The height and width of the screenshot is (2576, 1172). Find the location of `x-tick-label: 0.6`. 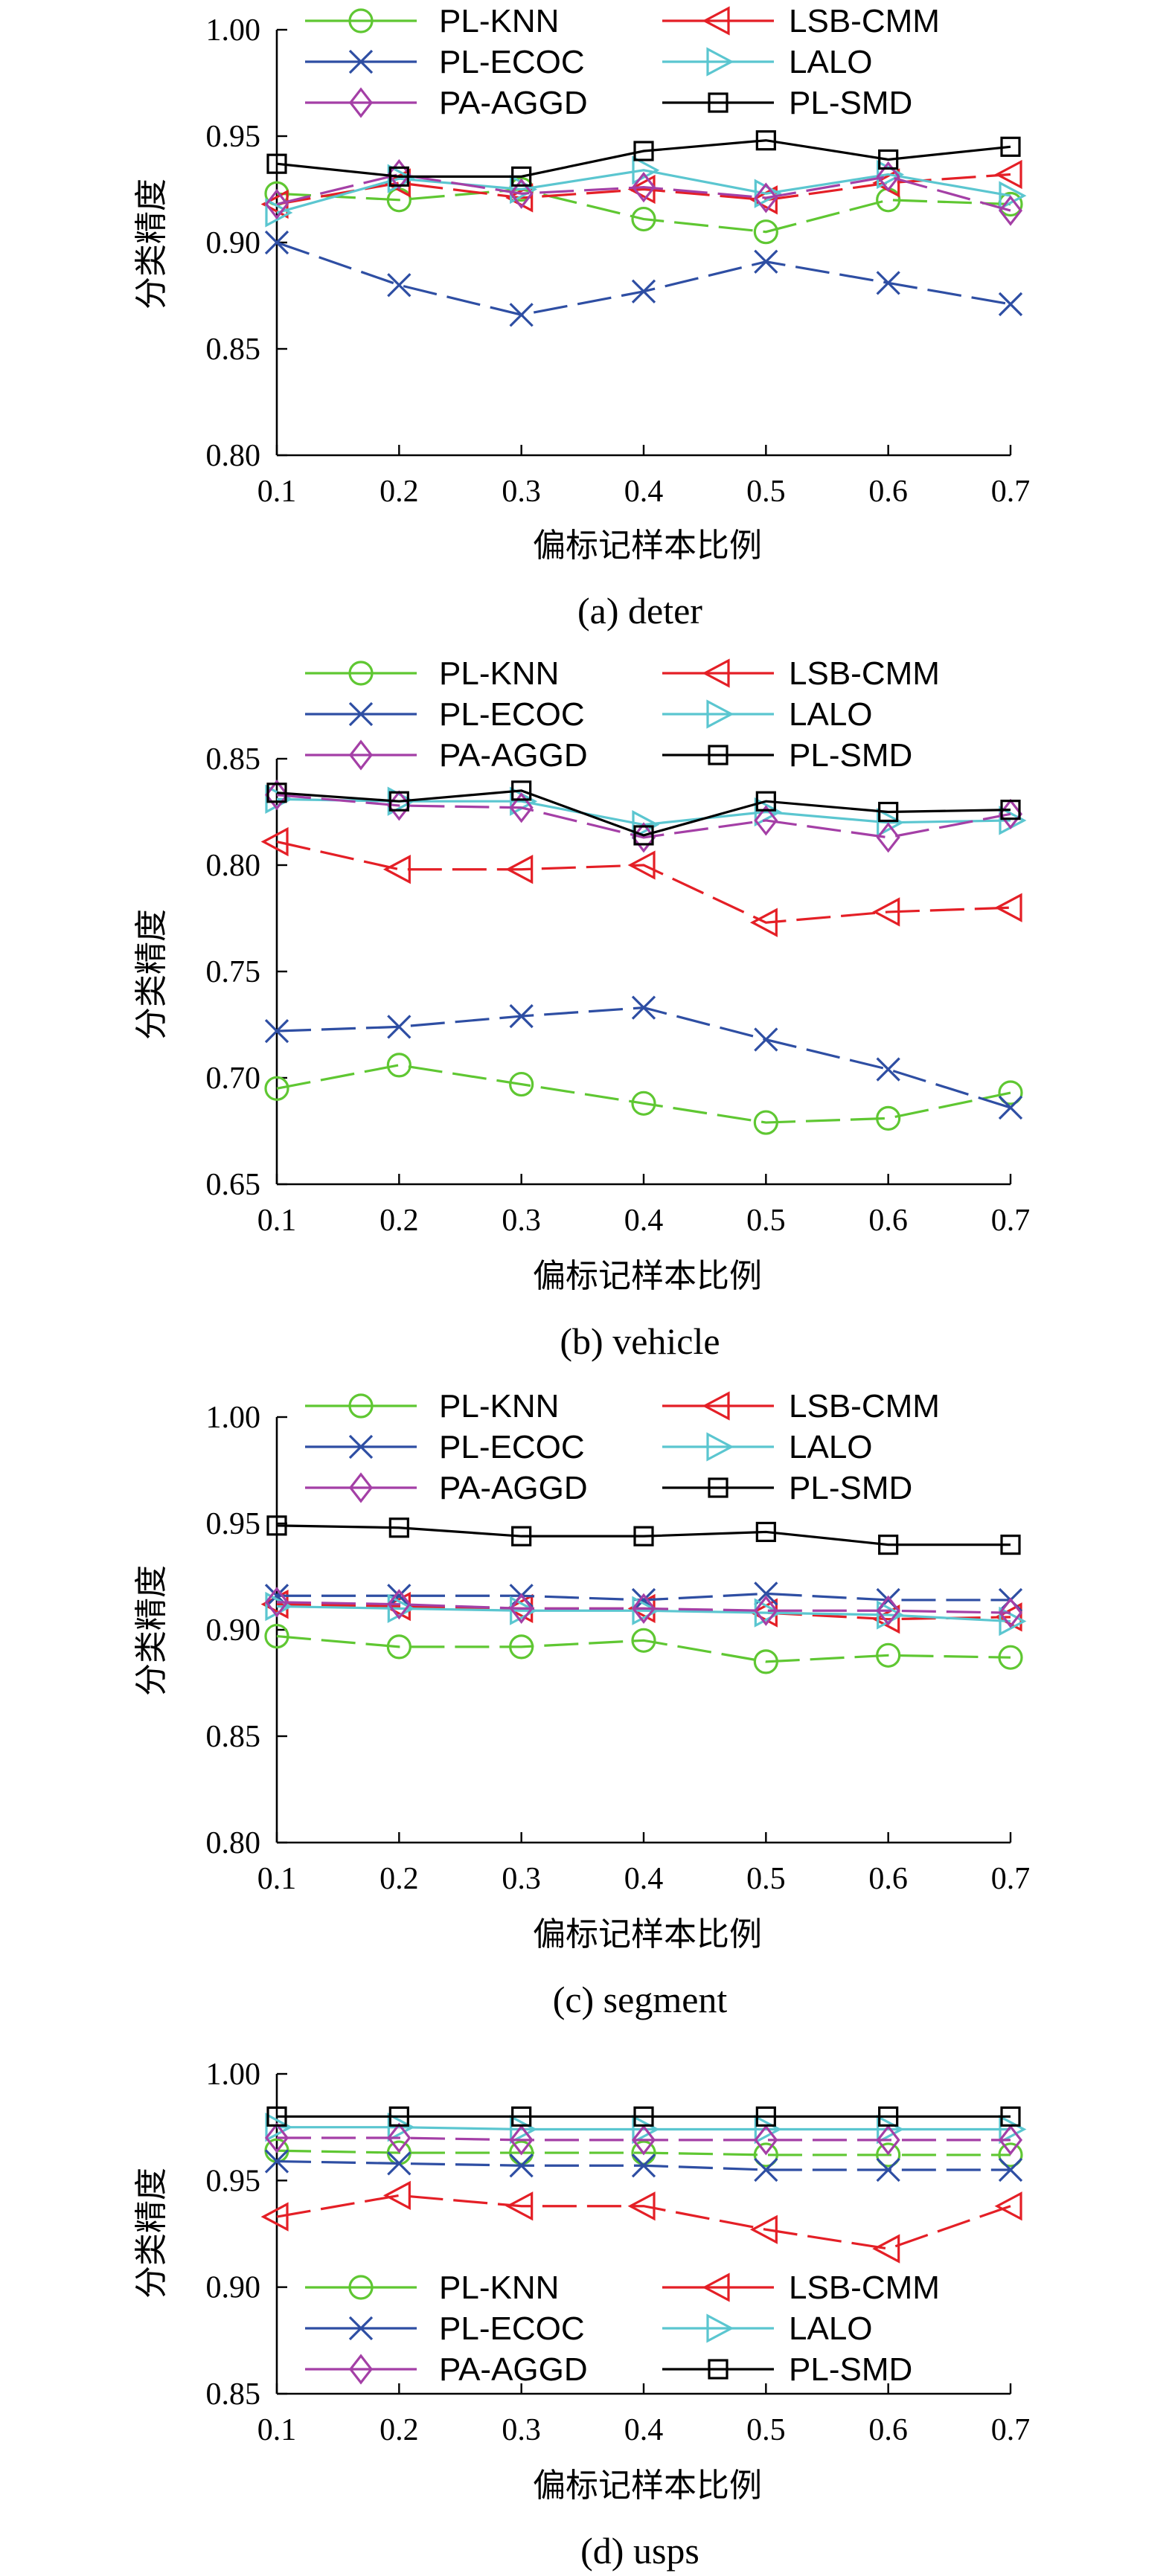

x-tick-label: 0.6 is located at coordinates (888, 1221).